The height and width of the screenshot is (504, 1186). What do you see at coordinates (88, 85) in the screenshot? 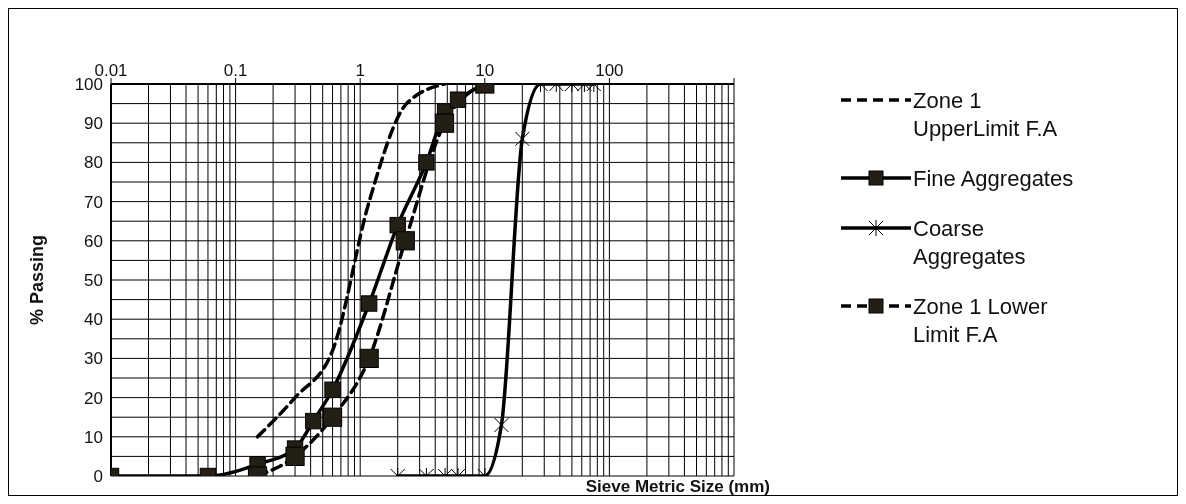
I see `y-tick-label: 100` at bounding box center [88, 85].